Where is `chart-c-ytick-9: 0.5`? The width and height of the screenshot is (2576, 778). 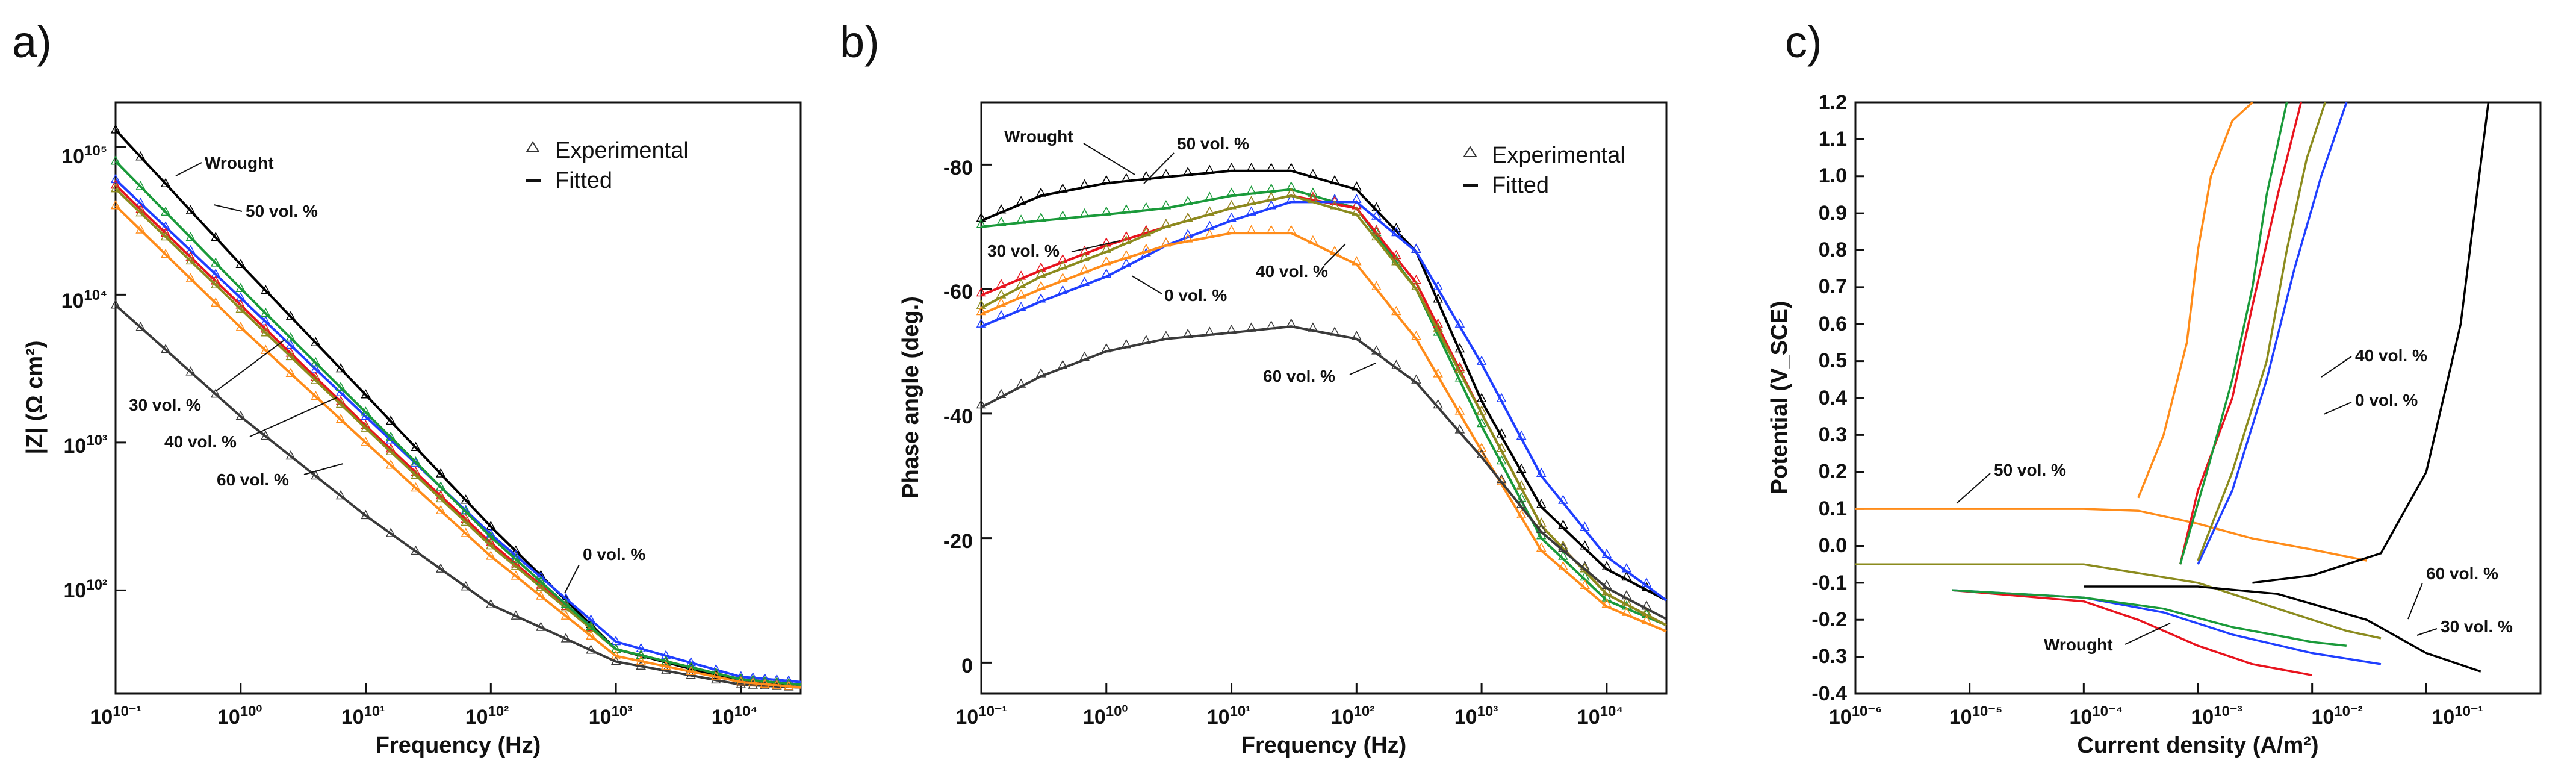
chart-c-ytick-9: 0.5 is located at coordinates (1833, 360).